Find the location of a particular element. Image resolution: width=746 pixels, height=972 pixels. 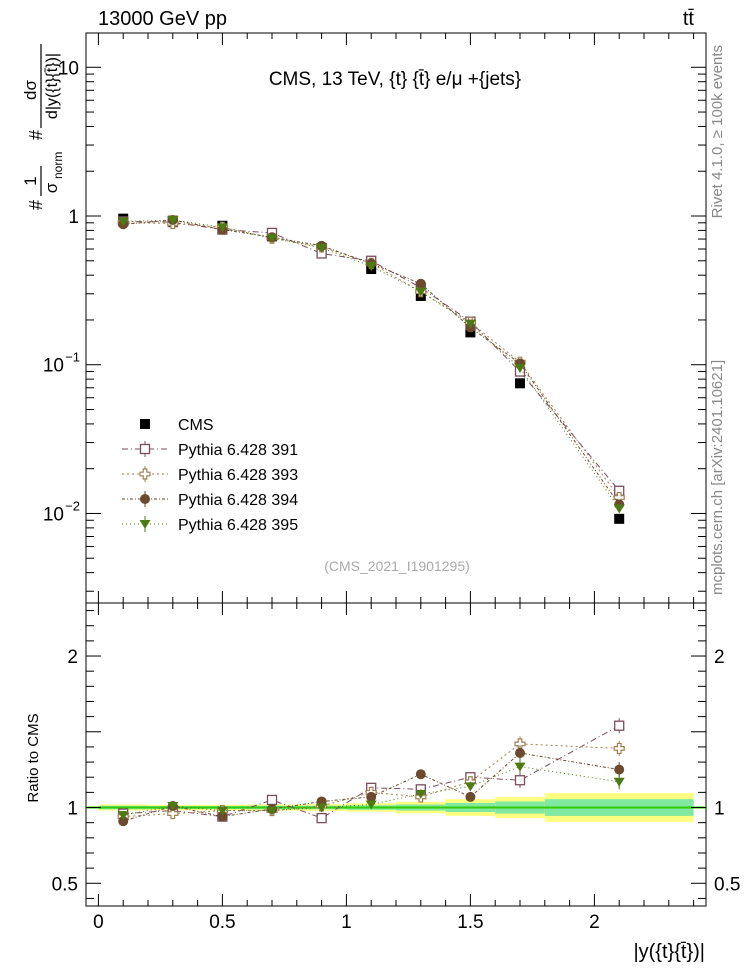

svg-text: d|y({t}{t̄})| is located at coordinates (52, 86).